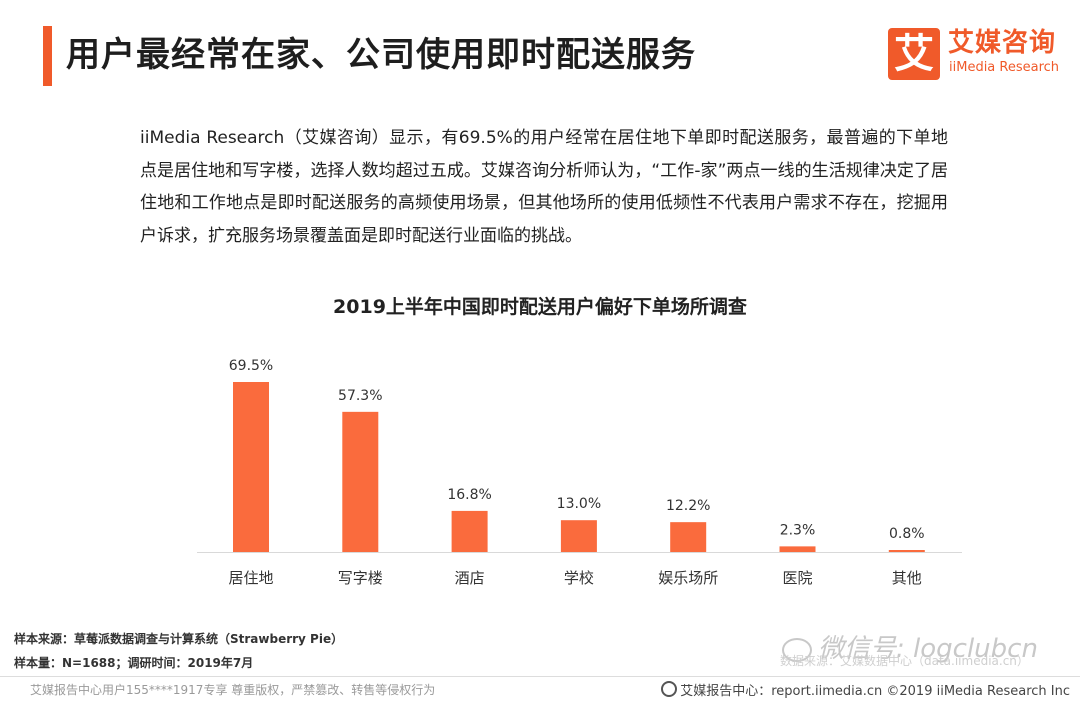  What do you see at coordinates (250, 578) in the screenshot?
I see `category-label-0: 居住地` at bounding box center [250, 578].